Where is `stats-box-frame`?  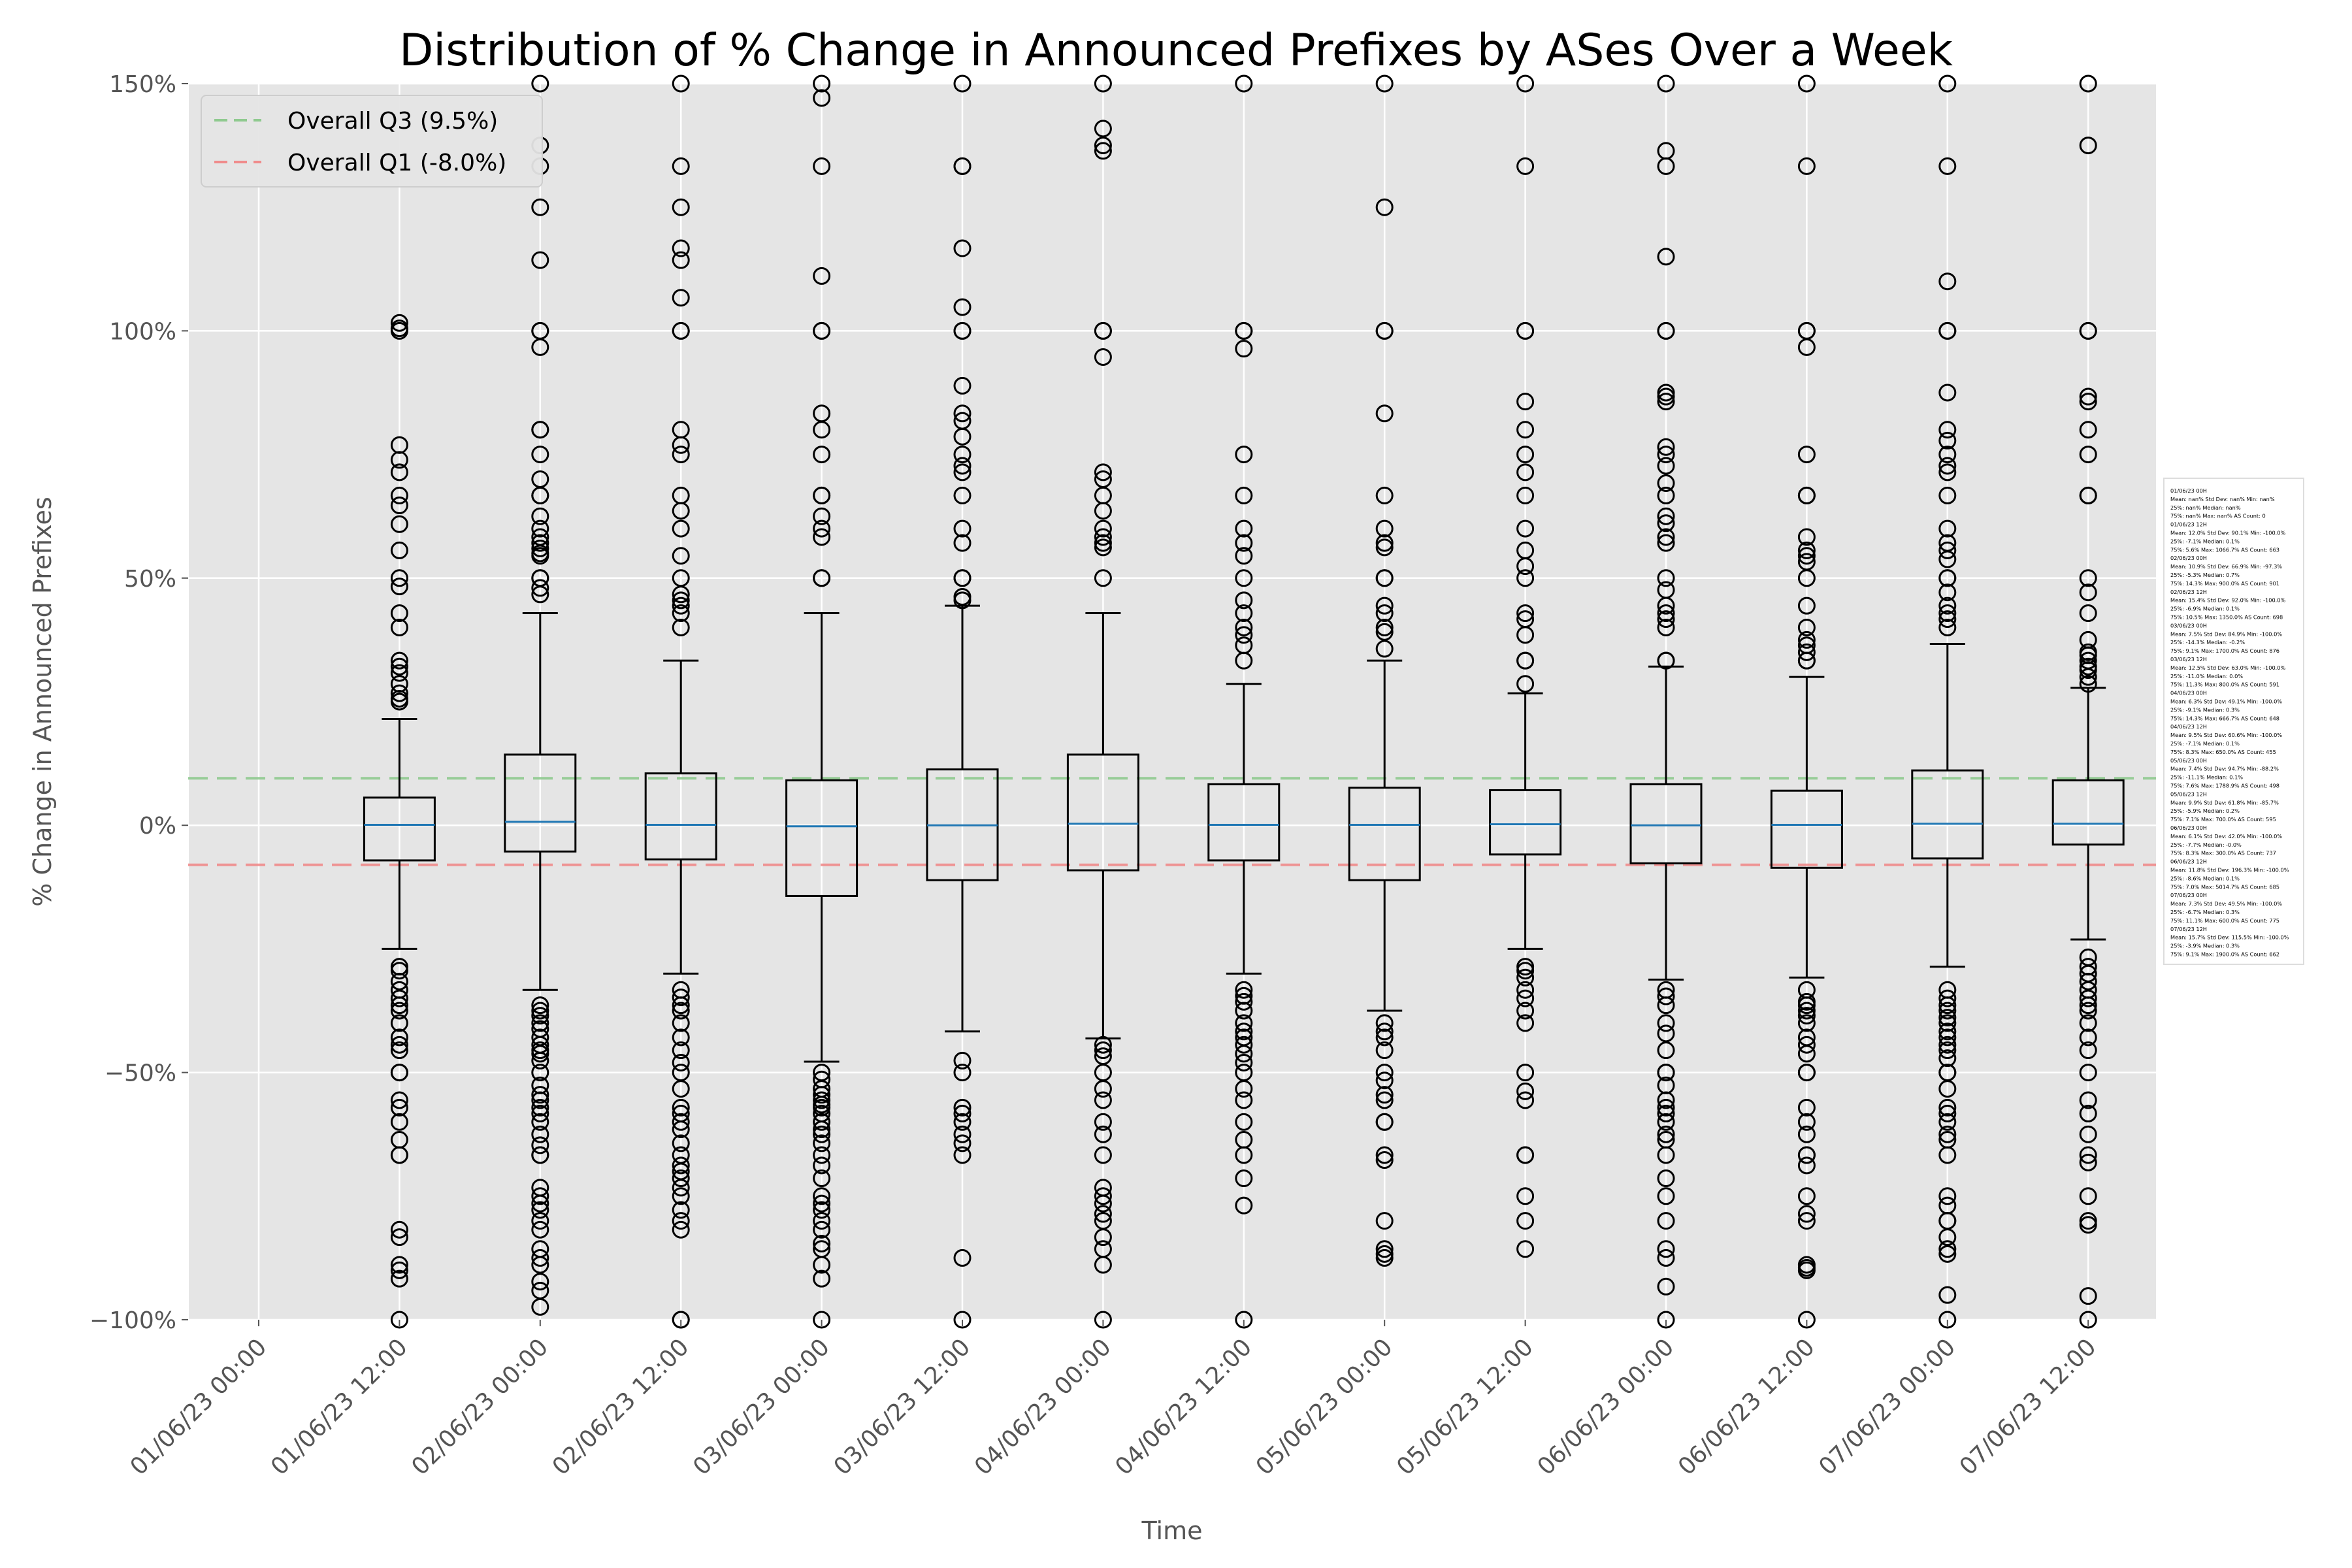 stats-box-frame is located at coordinates (2233, 721).